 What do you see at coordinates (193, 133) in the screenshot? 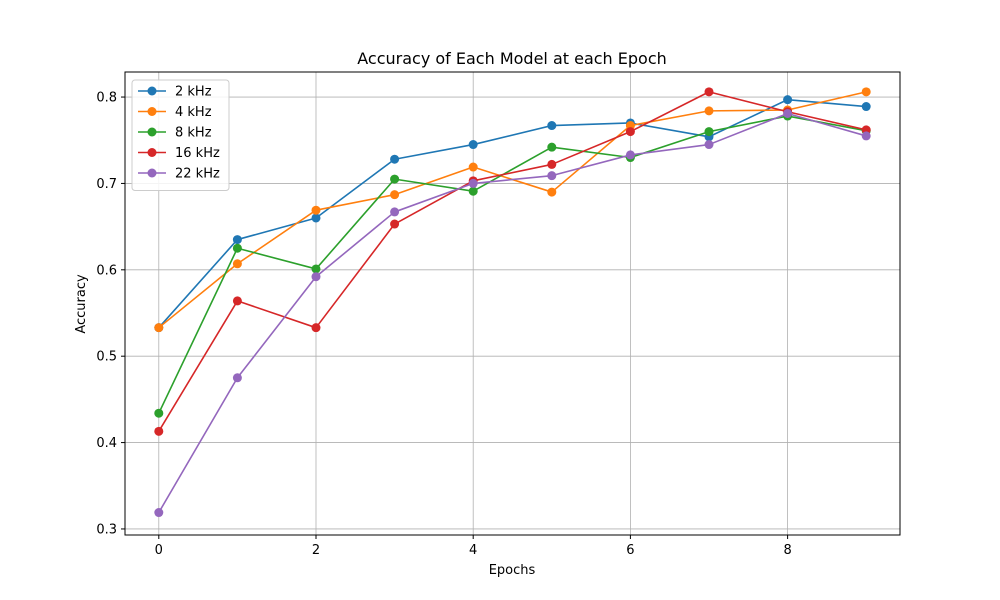
I see `legend-label: 8 kHz` at bounding box center [193, 133].